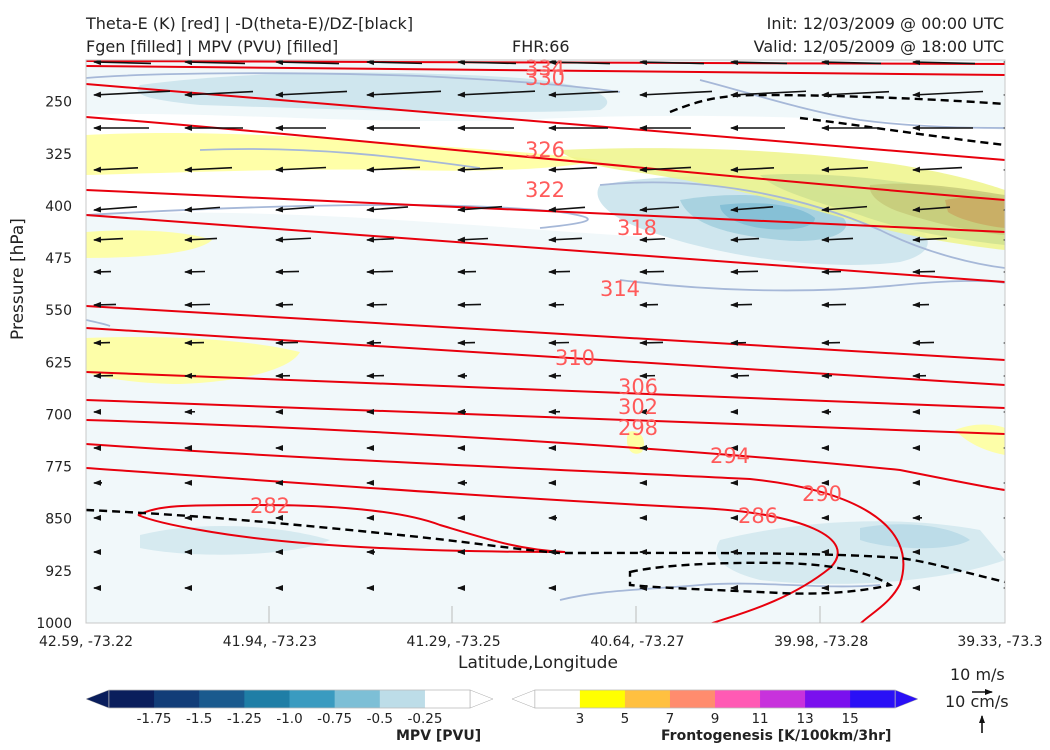 Image resolution: width=1050 pixels, height=750 pixels. Describe the element at coordinates (454, 642) in the screenshot. I see `x-tick-label: 41.29, -73.25` at that location.